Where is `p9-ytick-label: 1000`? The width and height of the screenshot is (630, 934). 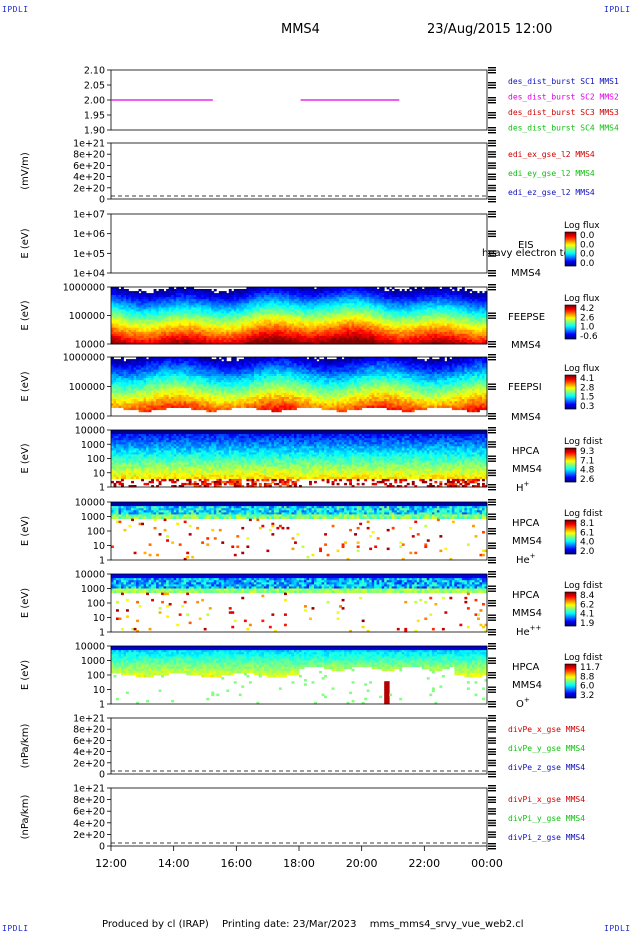 p9-ytick-label: 1000 is located at coordinates (93, 661).